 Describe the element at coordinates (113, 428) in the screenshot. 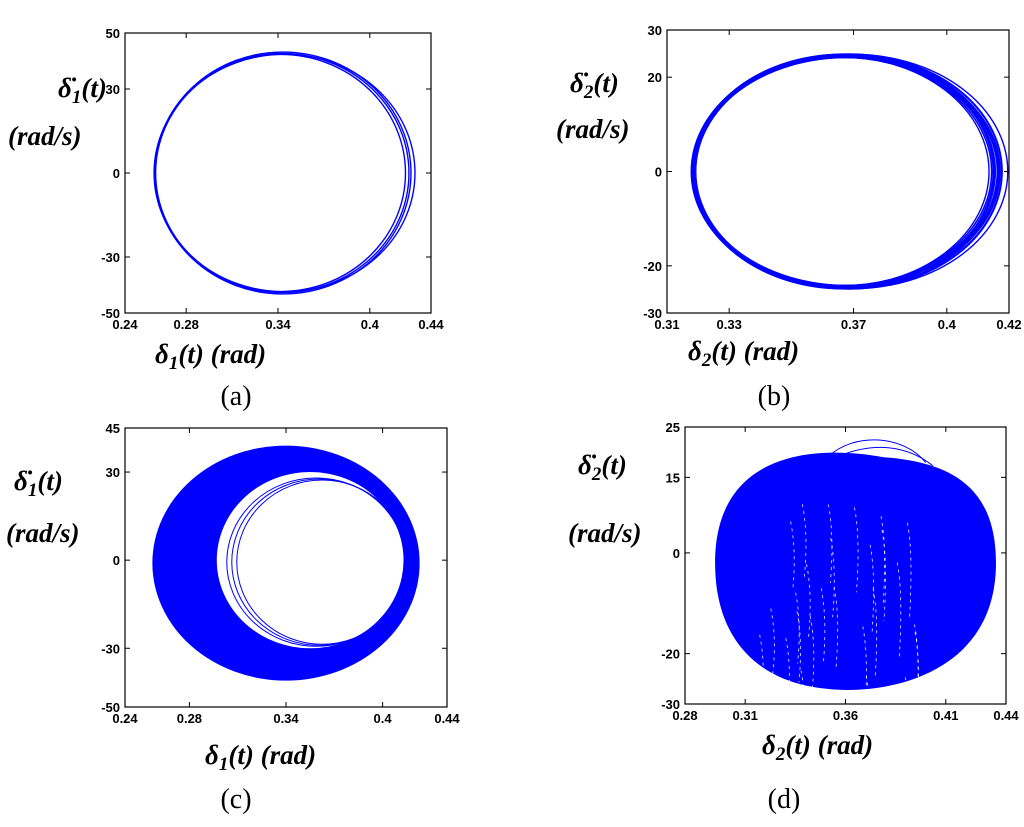

I see `y-tick-label: 45` at that location.